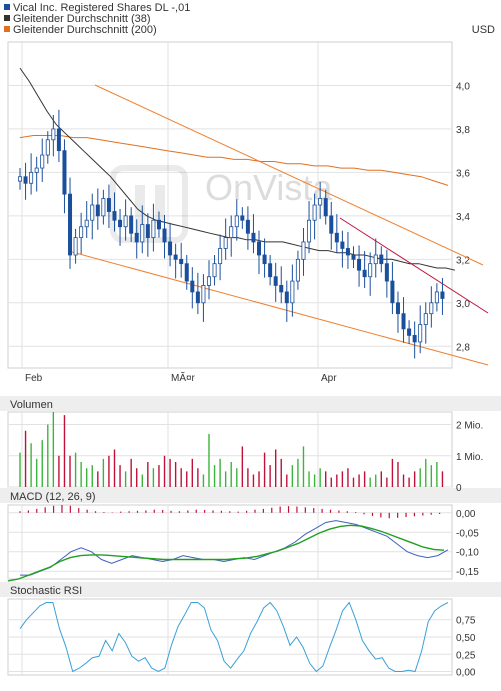 Image resolution: width=501 pixels, height=691 pixels. What do you see at coordinates (469, 426) in the screenshot?
I see `volume-y-tick-label: 2 Mio.` at bounding box center [469, 426].